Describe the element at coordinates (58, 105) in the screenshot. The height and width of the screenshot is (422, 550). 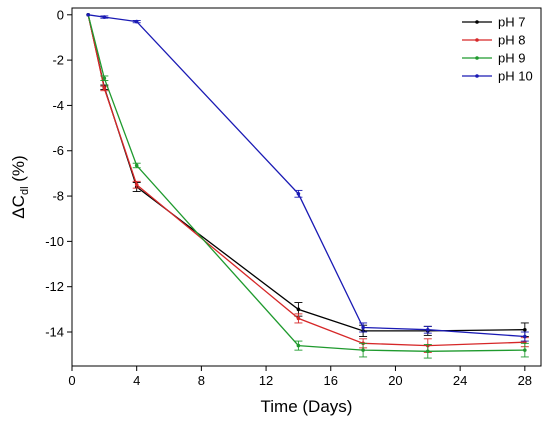
I see `y-tick-label: -4` at that location.